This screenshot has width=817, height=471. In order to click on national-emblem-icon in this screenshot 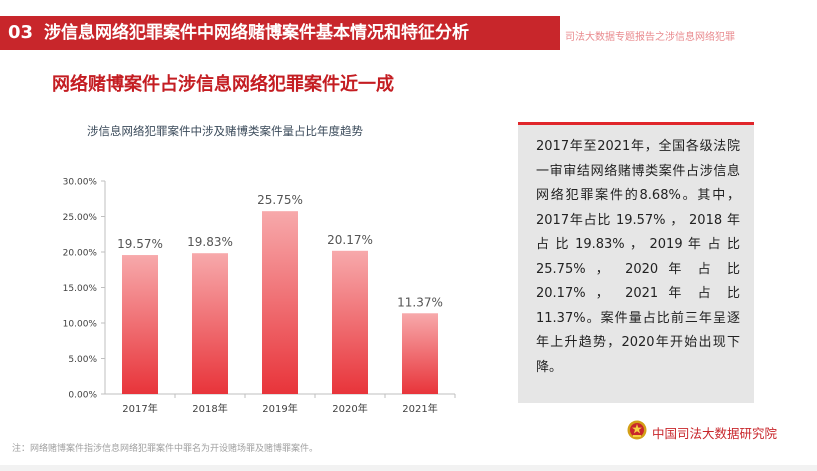, I will do `click(637, 430)`.